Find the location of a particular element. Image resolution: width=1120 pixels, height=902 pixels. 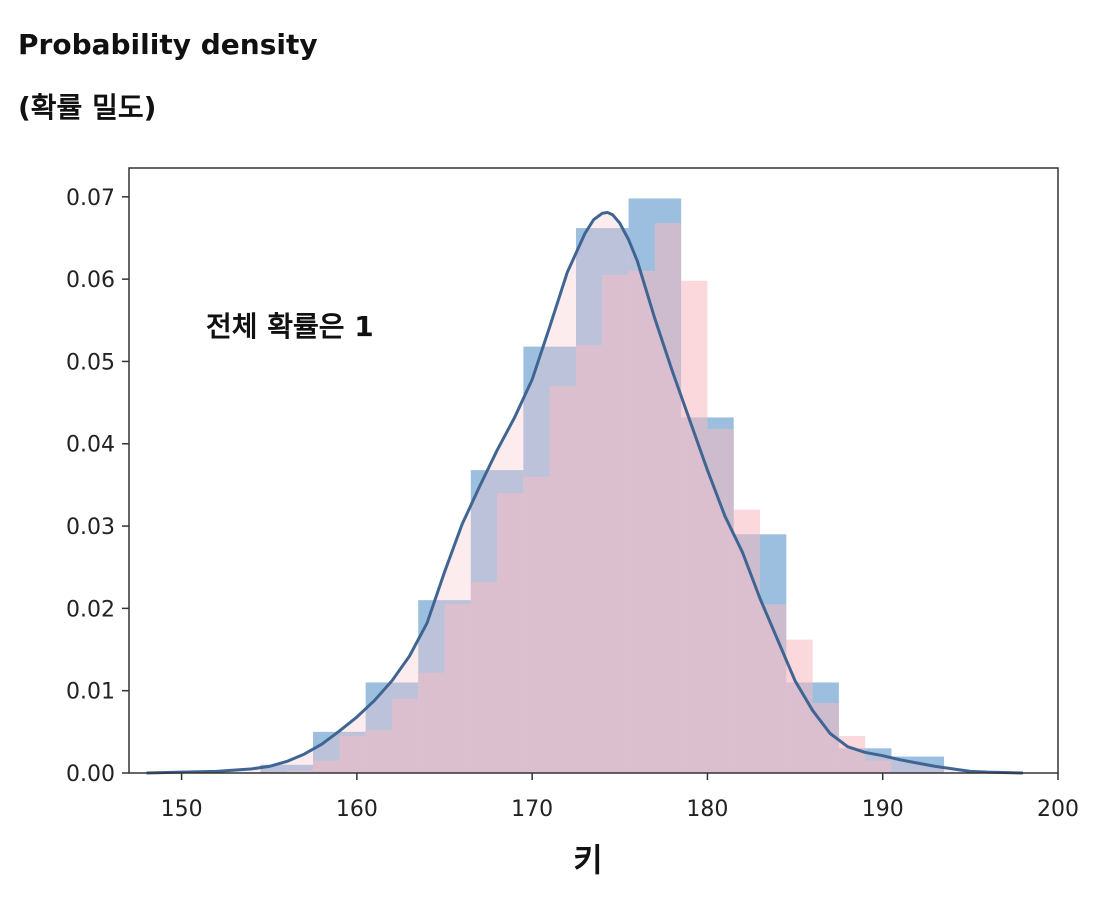

y-axis-ticks: 0.00 0.01 0.02 0.03 0.04 0.05 0.06 0.07 is located at coordinates (97, 486).